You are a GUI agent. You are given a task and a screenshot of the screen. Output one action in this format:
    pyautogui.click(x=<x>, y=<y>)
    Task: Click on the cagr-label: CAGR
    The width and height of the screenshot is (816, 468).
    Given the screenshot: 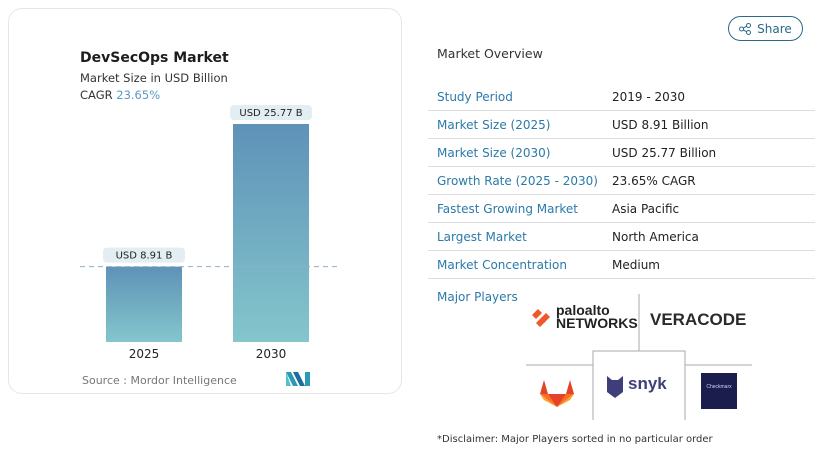 What is the action you would take?
    pyautogui.click(x=96, y=95)
    